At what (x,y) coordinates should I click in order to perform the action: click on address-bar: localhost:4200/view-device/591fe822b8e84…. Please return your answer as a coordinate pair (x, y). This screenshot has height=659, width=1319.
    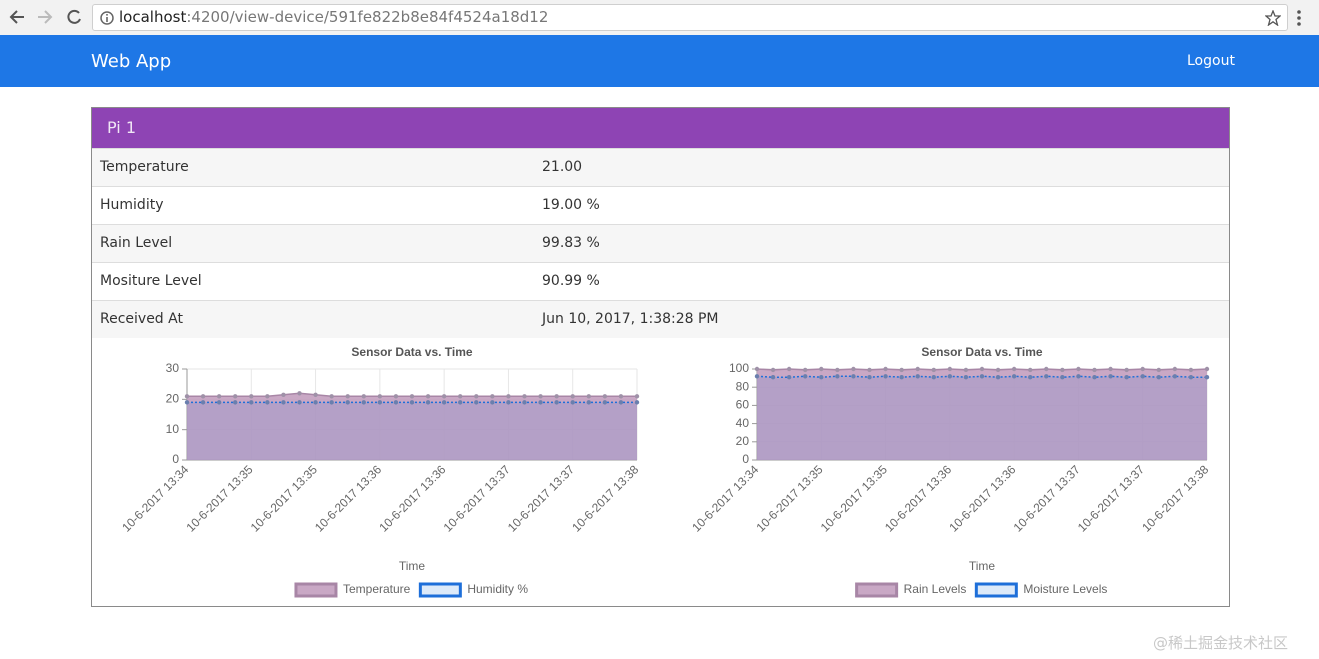
    Looking at the image, I should click on (690, 17).